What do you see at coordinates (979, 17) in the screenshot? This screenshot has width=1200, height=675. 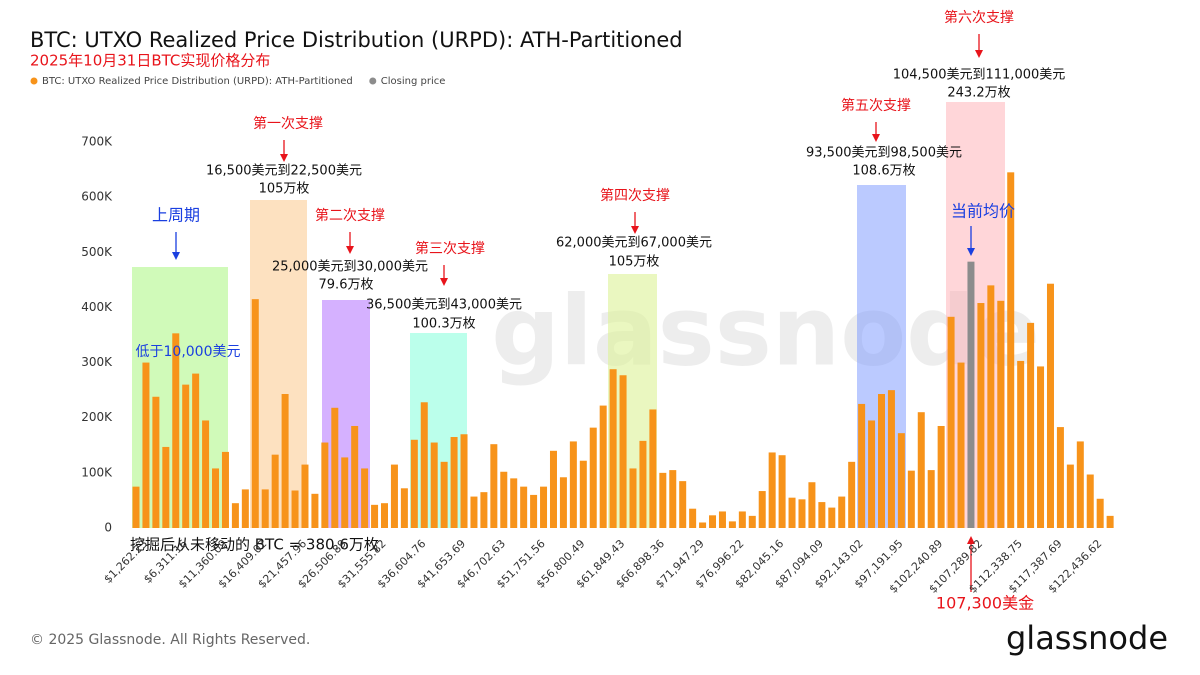 I see `support-label: 第六次支撑` at bounding box center [979, 17].